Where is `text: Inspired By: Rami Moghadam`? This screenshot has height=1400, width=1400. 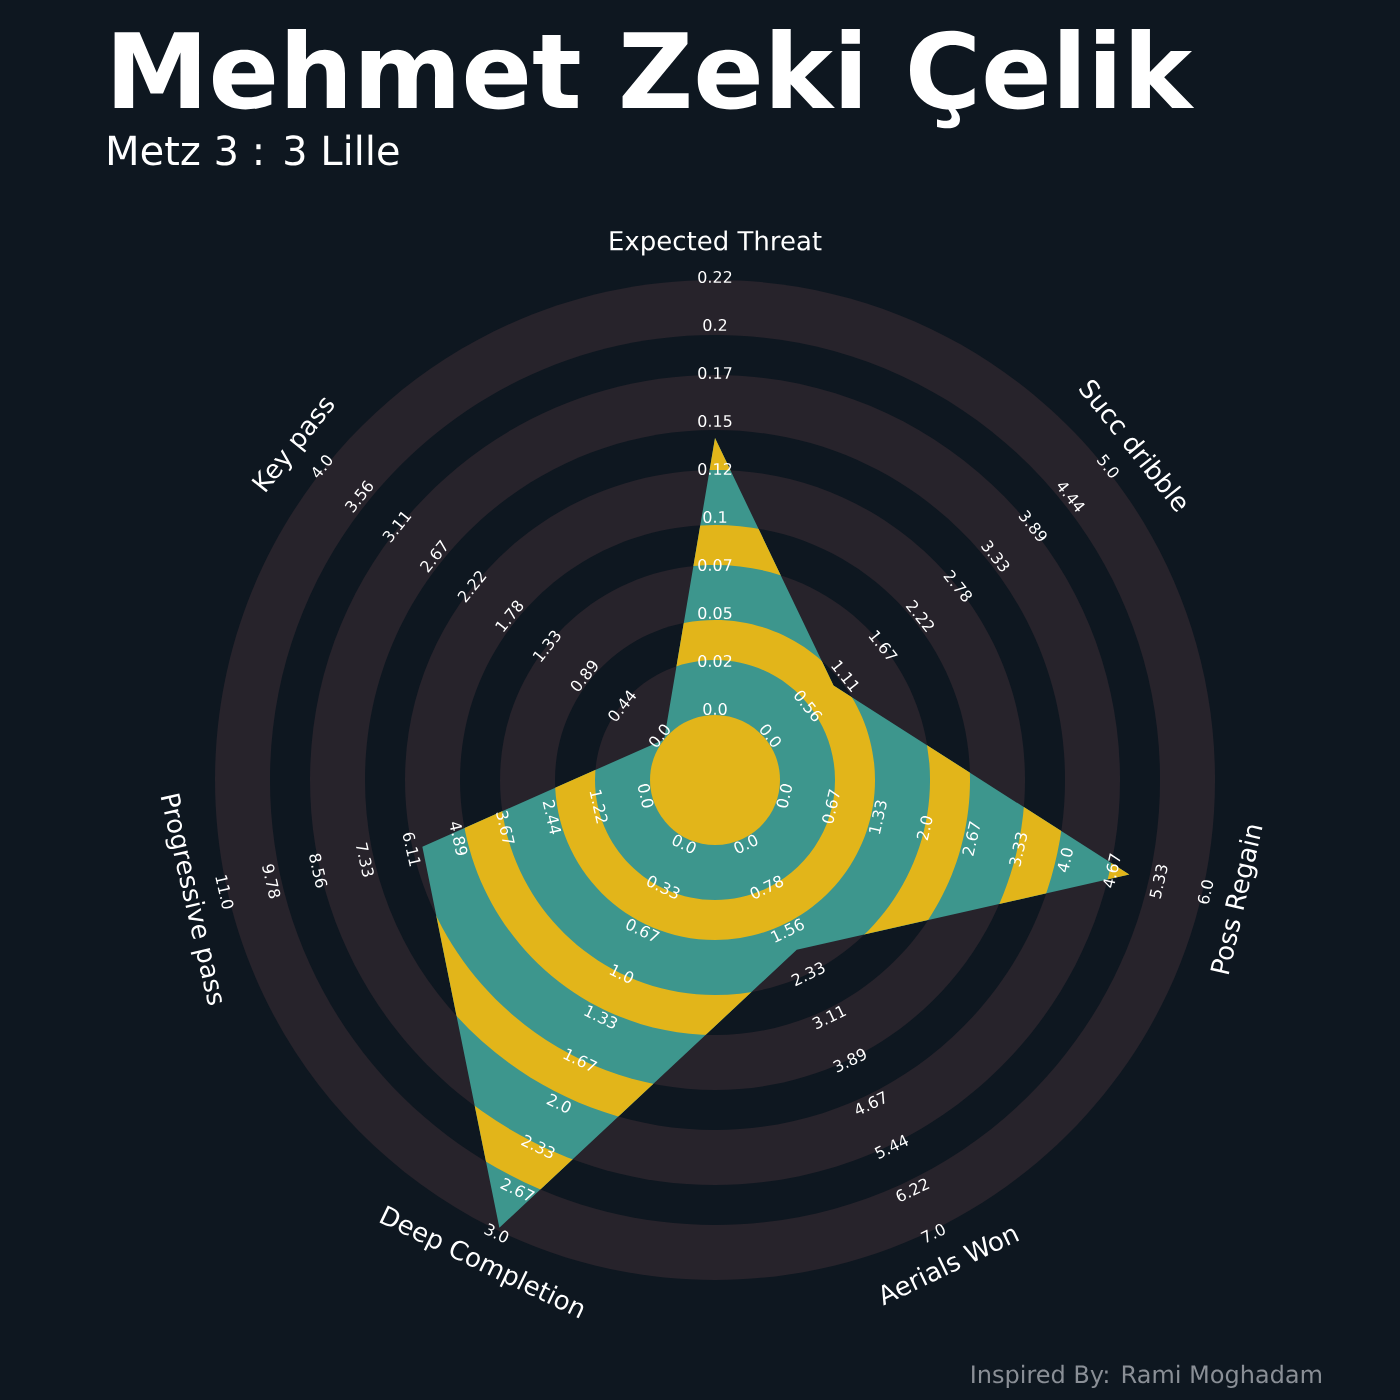
text: Inspired By: Rami Moghadam is located at coordinates (1146, 1376).